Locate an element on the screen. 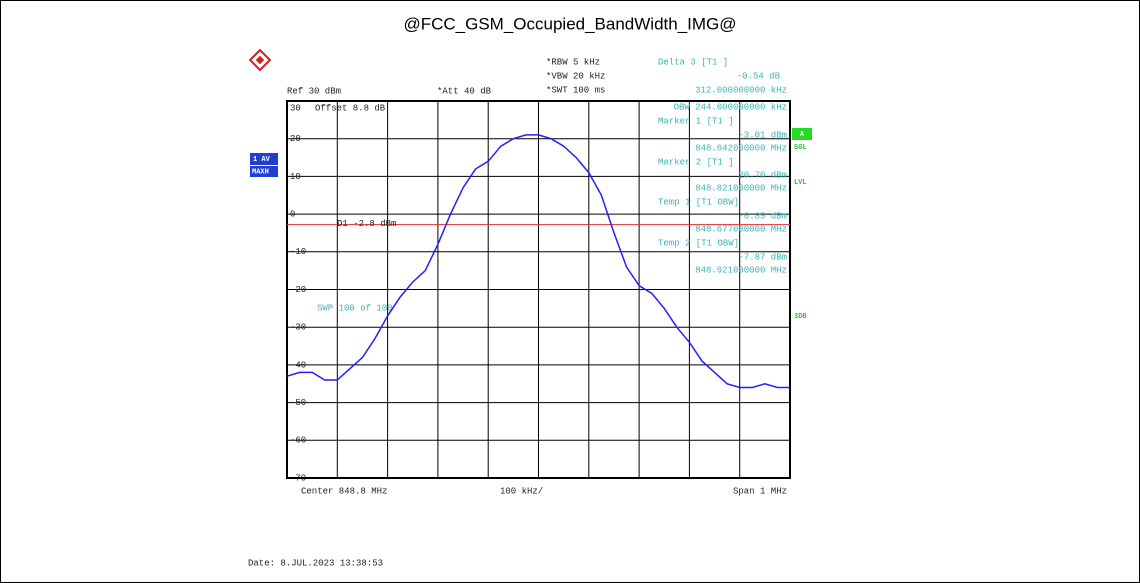 This screenshot has height=583, width=1140. readout: OBW 244.000000000 kHz is located at coordinates (730, 107).